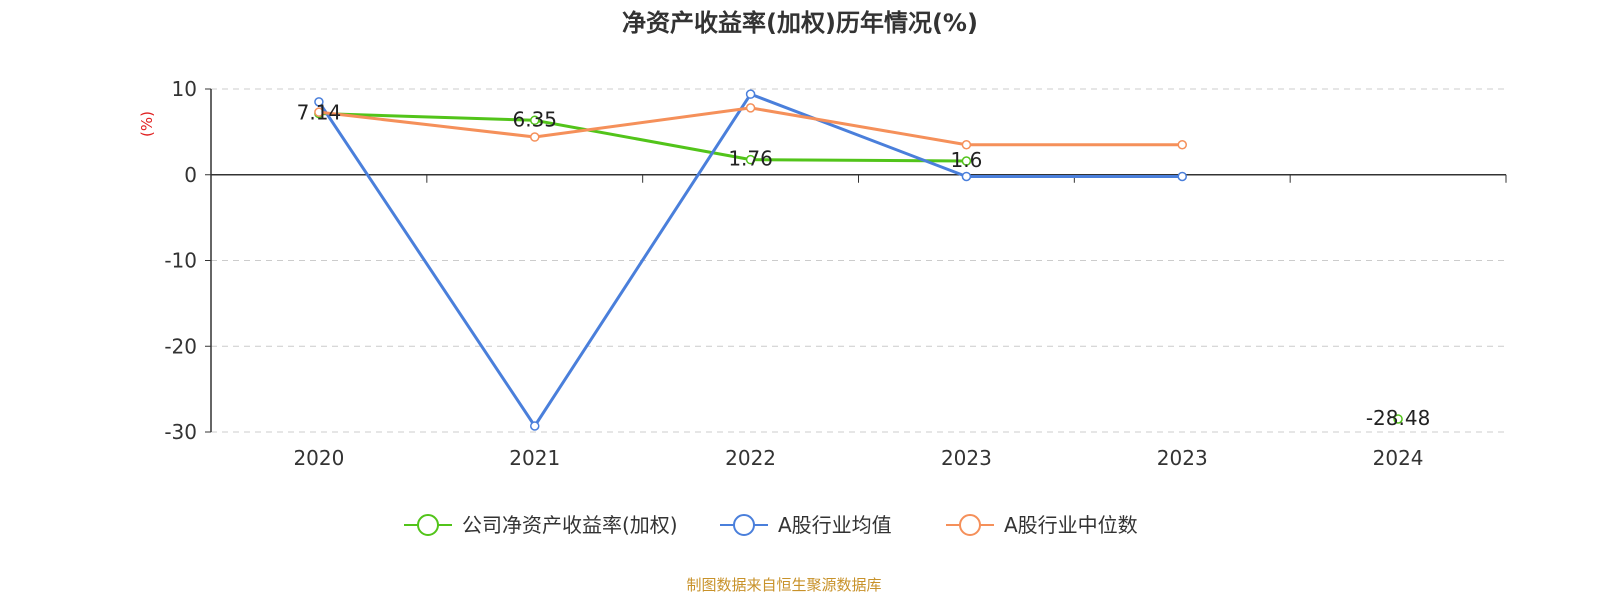  Describe the element at coordinates (190, 175) in the screenshot. I see `y-tick-label: 0` at that location.